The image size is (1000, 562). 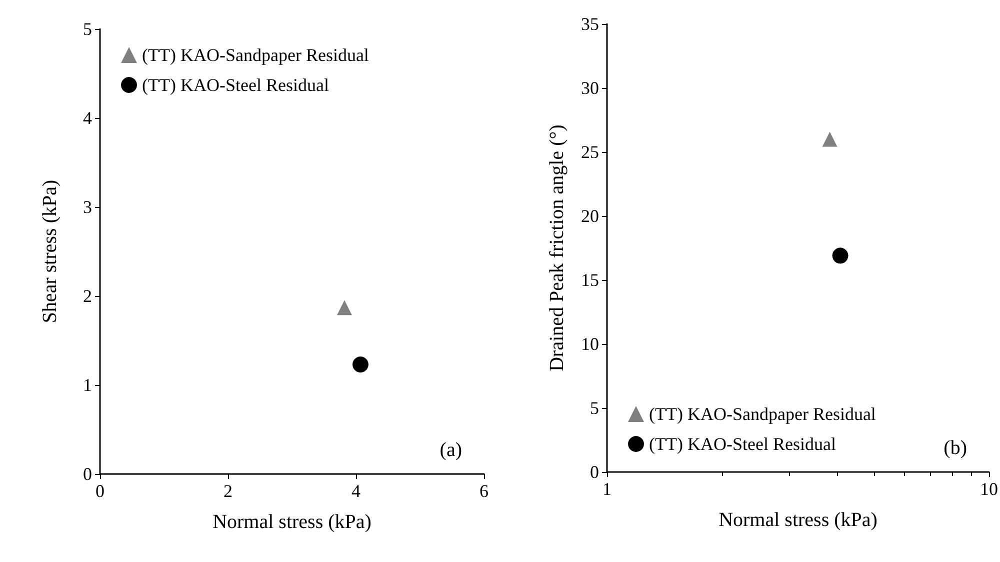 What do you see at coordinates (607, 489) in the screenshot?
I see `x-tick-label: 1` at bounding box center [607, 489].